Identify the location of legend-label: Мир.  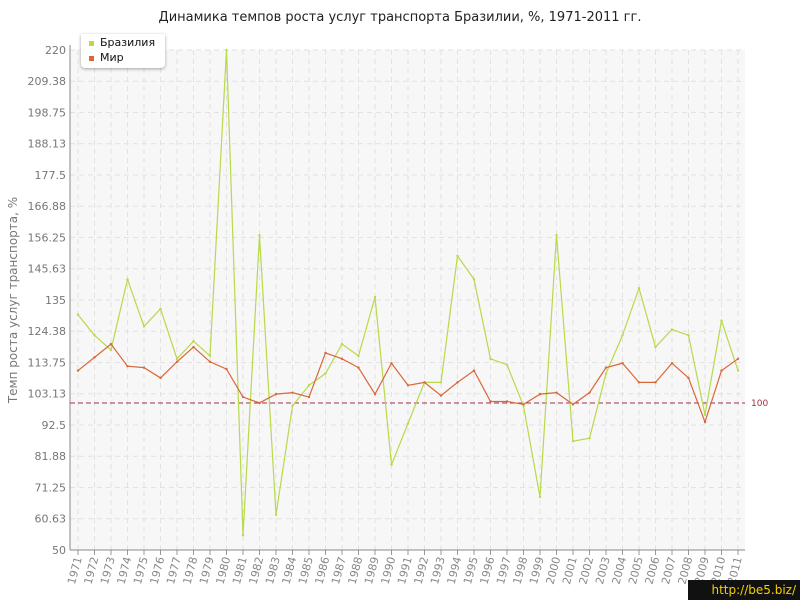
(112, 57).